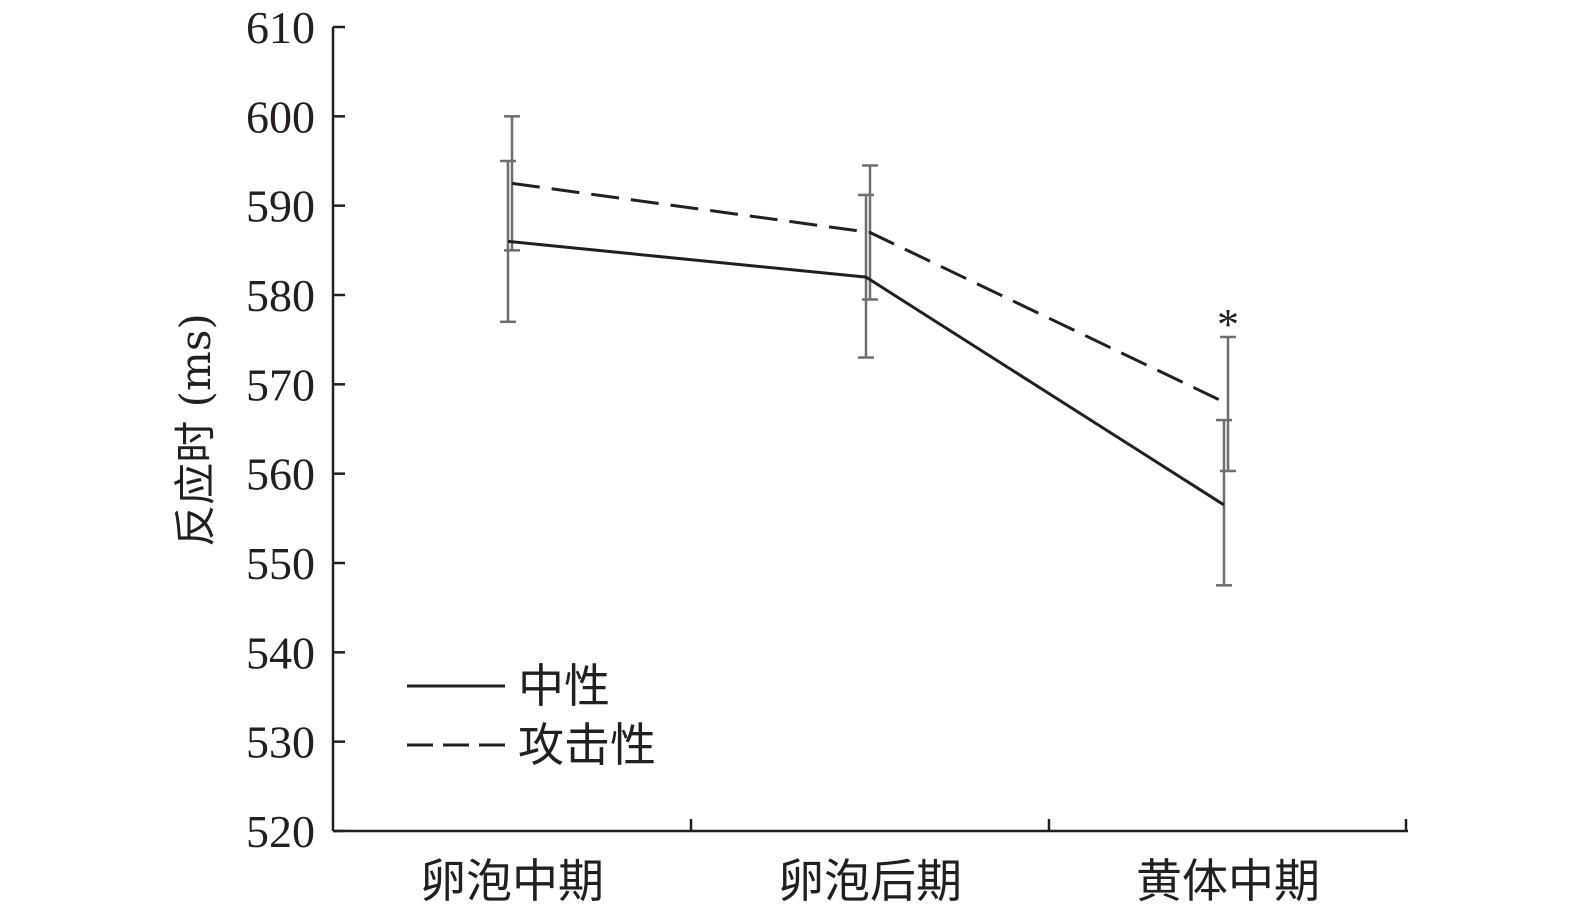  Describe the element at coordinates (195, 430) in the screenshot. I see `y-axis-label: 反应时 (ms)` at that location.